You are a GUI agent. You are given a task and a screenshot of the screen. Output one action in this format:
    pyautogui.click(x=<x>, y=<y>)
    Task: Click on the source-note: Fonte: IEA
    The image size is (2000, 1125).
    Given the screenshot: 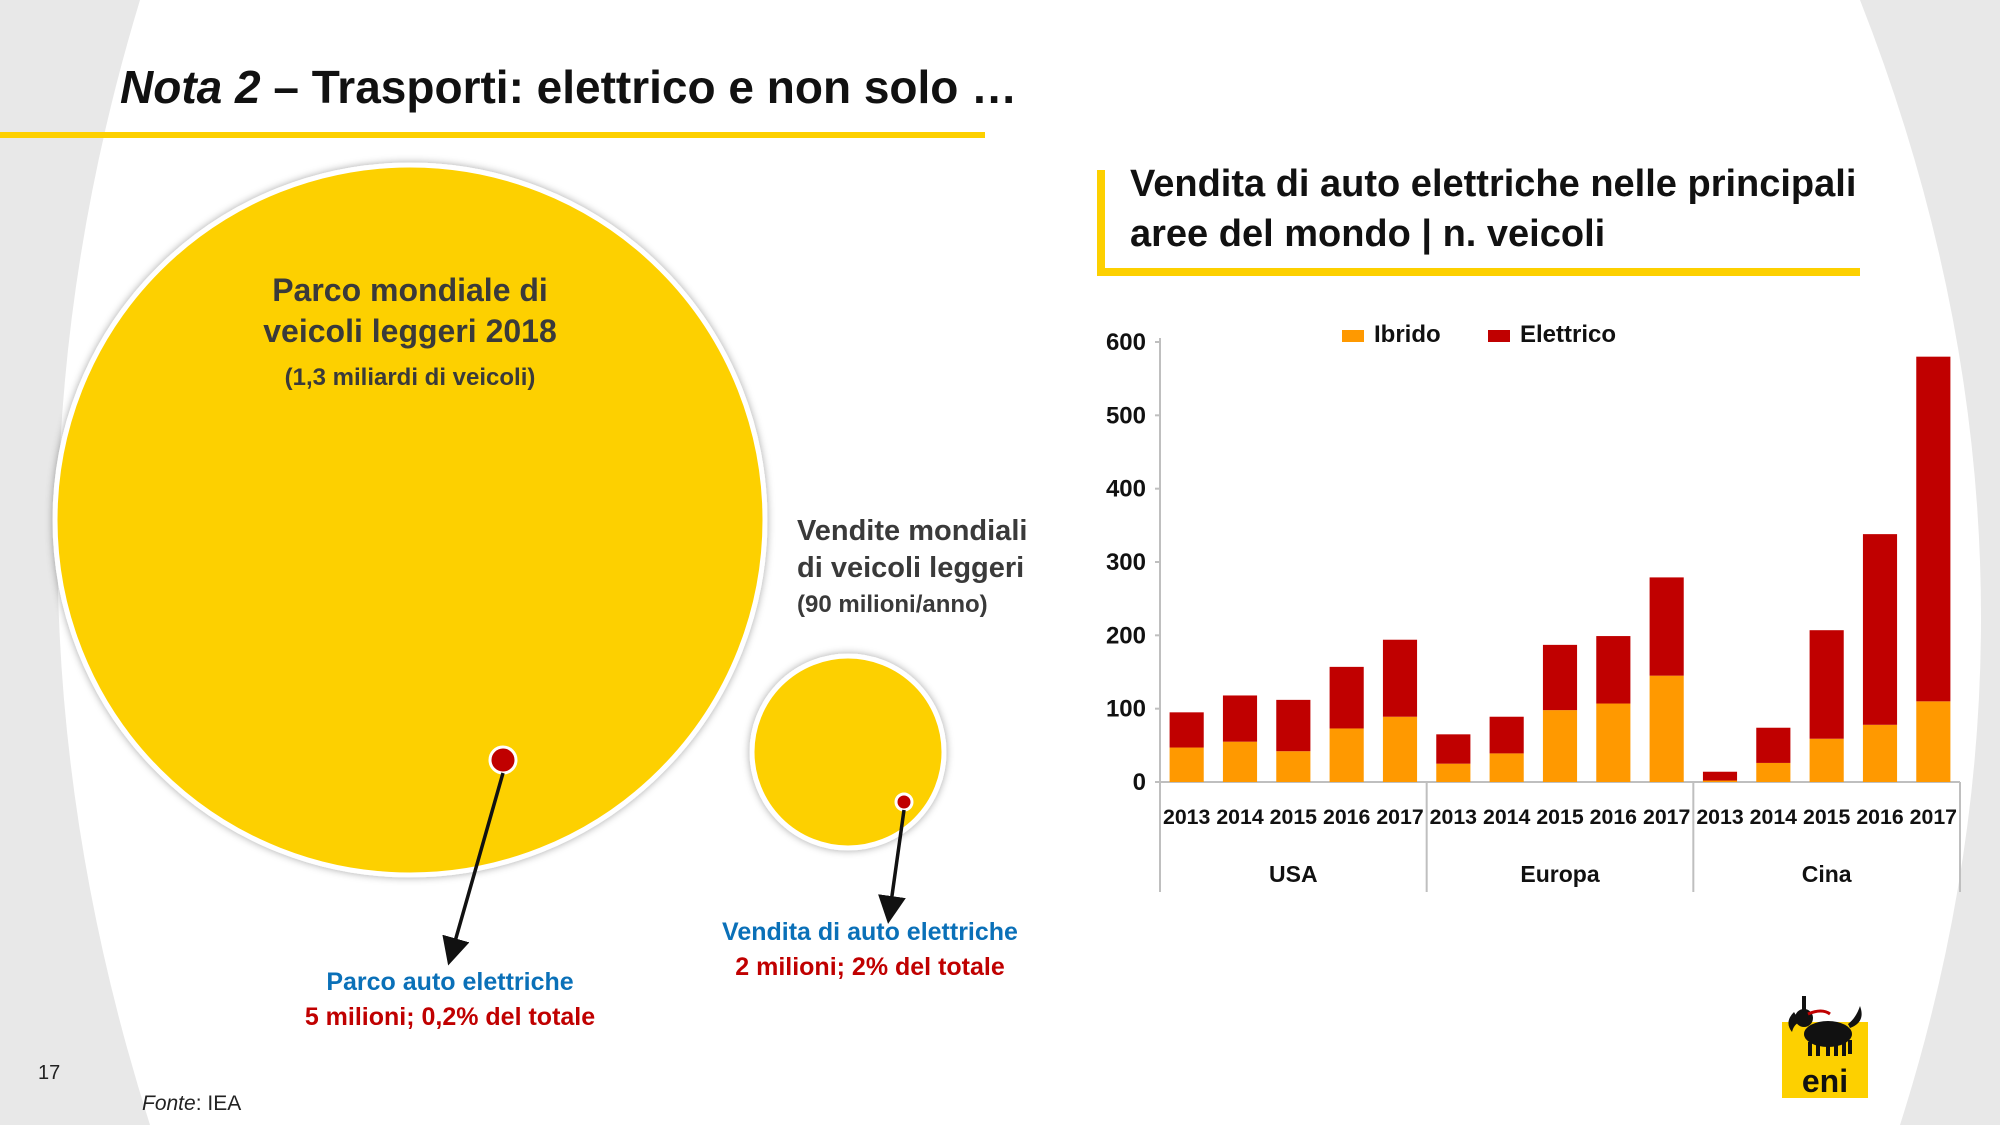 What is the action you would take?
    pyautogui.click(x=191, y=1104)
    